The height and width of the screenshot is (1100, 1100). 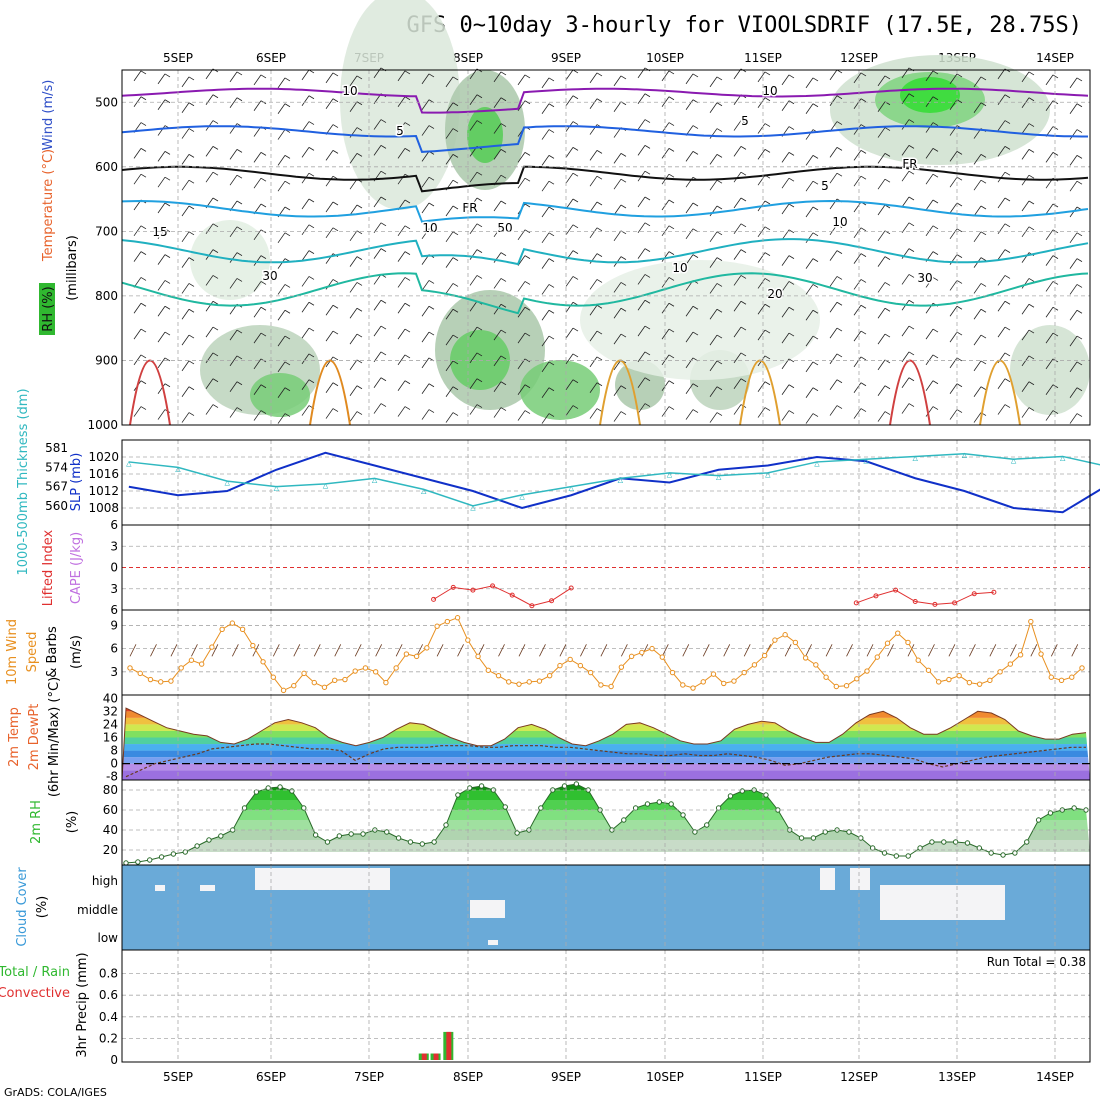 What do you see at coordinates (112, 777) in the screenshot?
I see `temp-tick-label: -8` at bounding box center [112, 777].